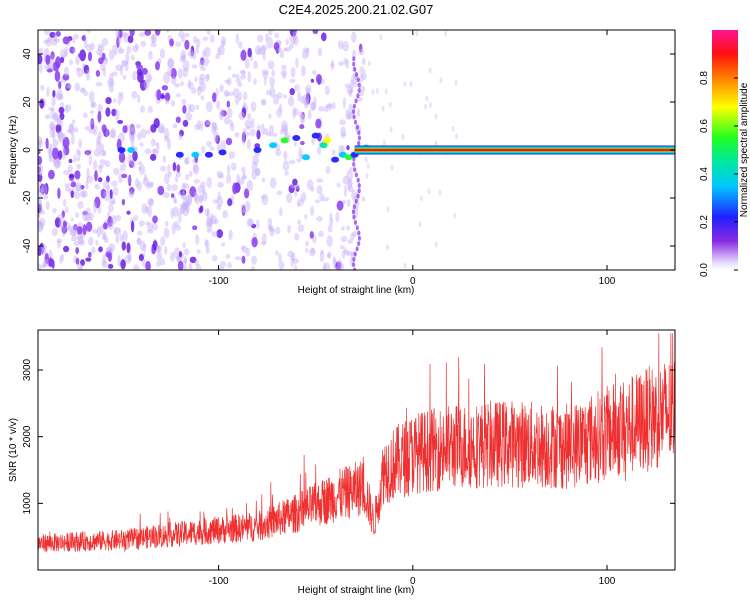 Image resolution: width=750 pixels, height=600 pixels. What do you see at coordinates (27, 197) in the screenshot?
I see `y-tick-label: -20` at bounding box center [27, 197].